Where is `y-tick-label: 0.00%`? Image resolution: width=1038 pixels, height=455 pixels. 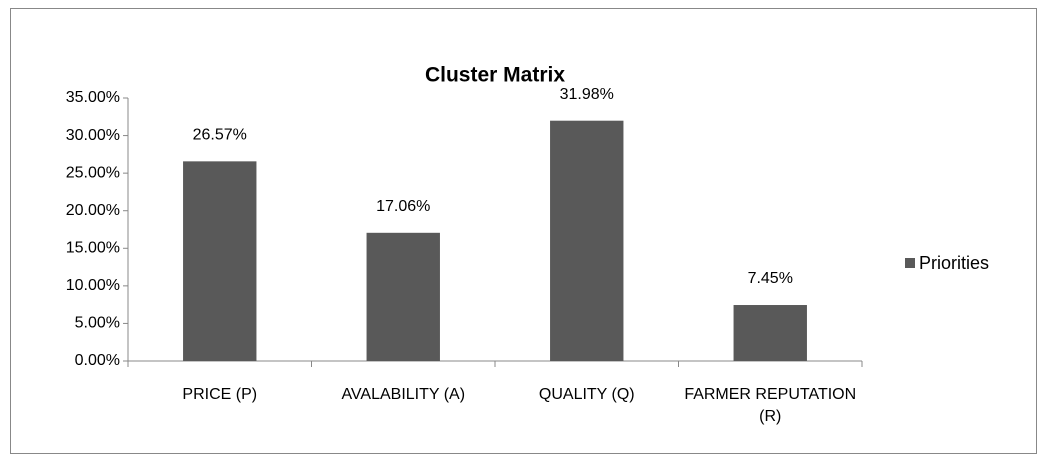 y-tick-label: 0.00% is located at coordinates (97, 360).